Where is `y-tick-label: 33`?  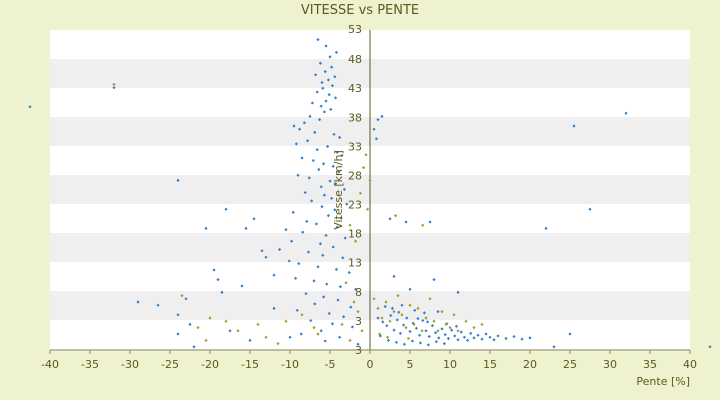 y-tick-label: 33 is located at coordinates (355, 146).